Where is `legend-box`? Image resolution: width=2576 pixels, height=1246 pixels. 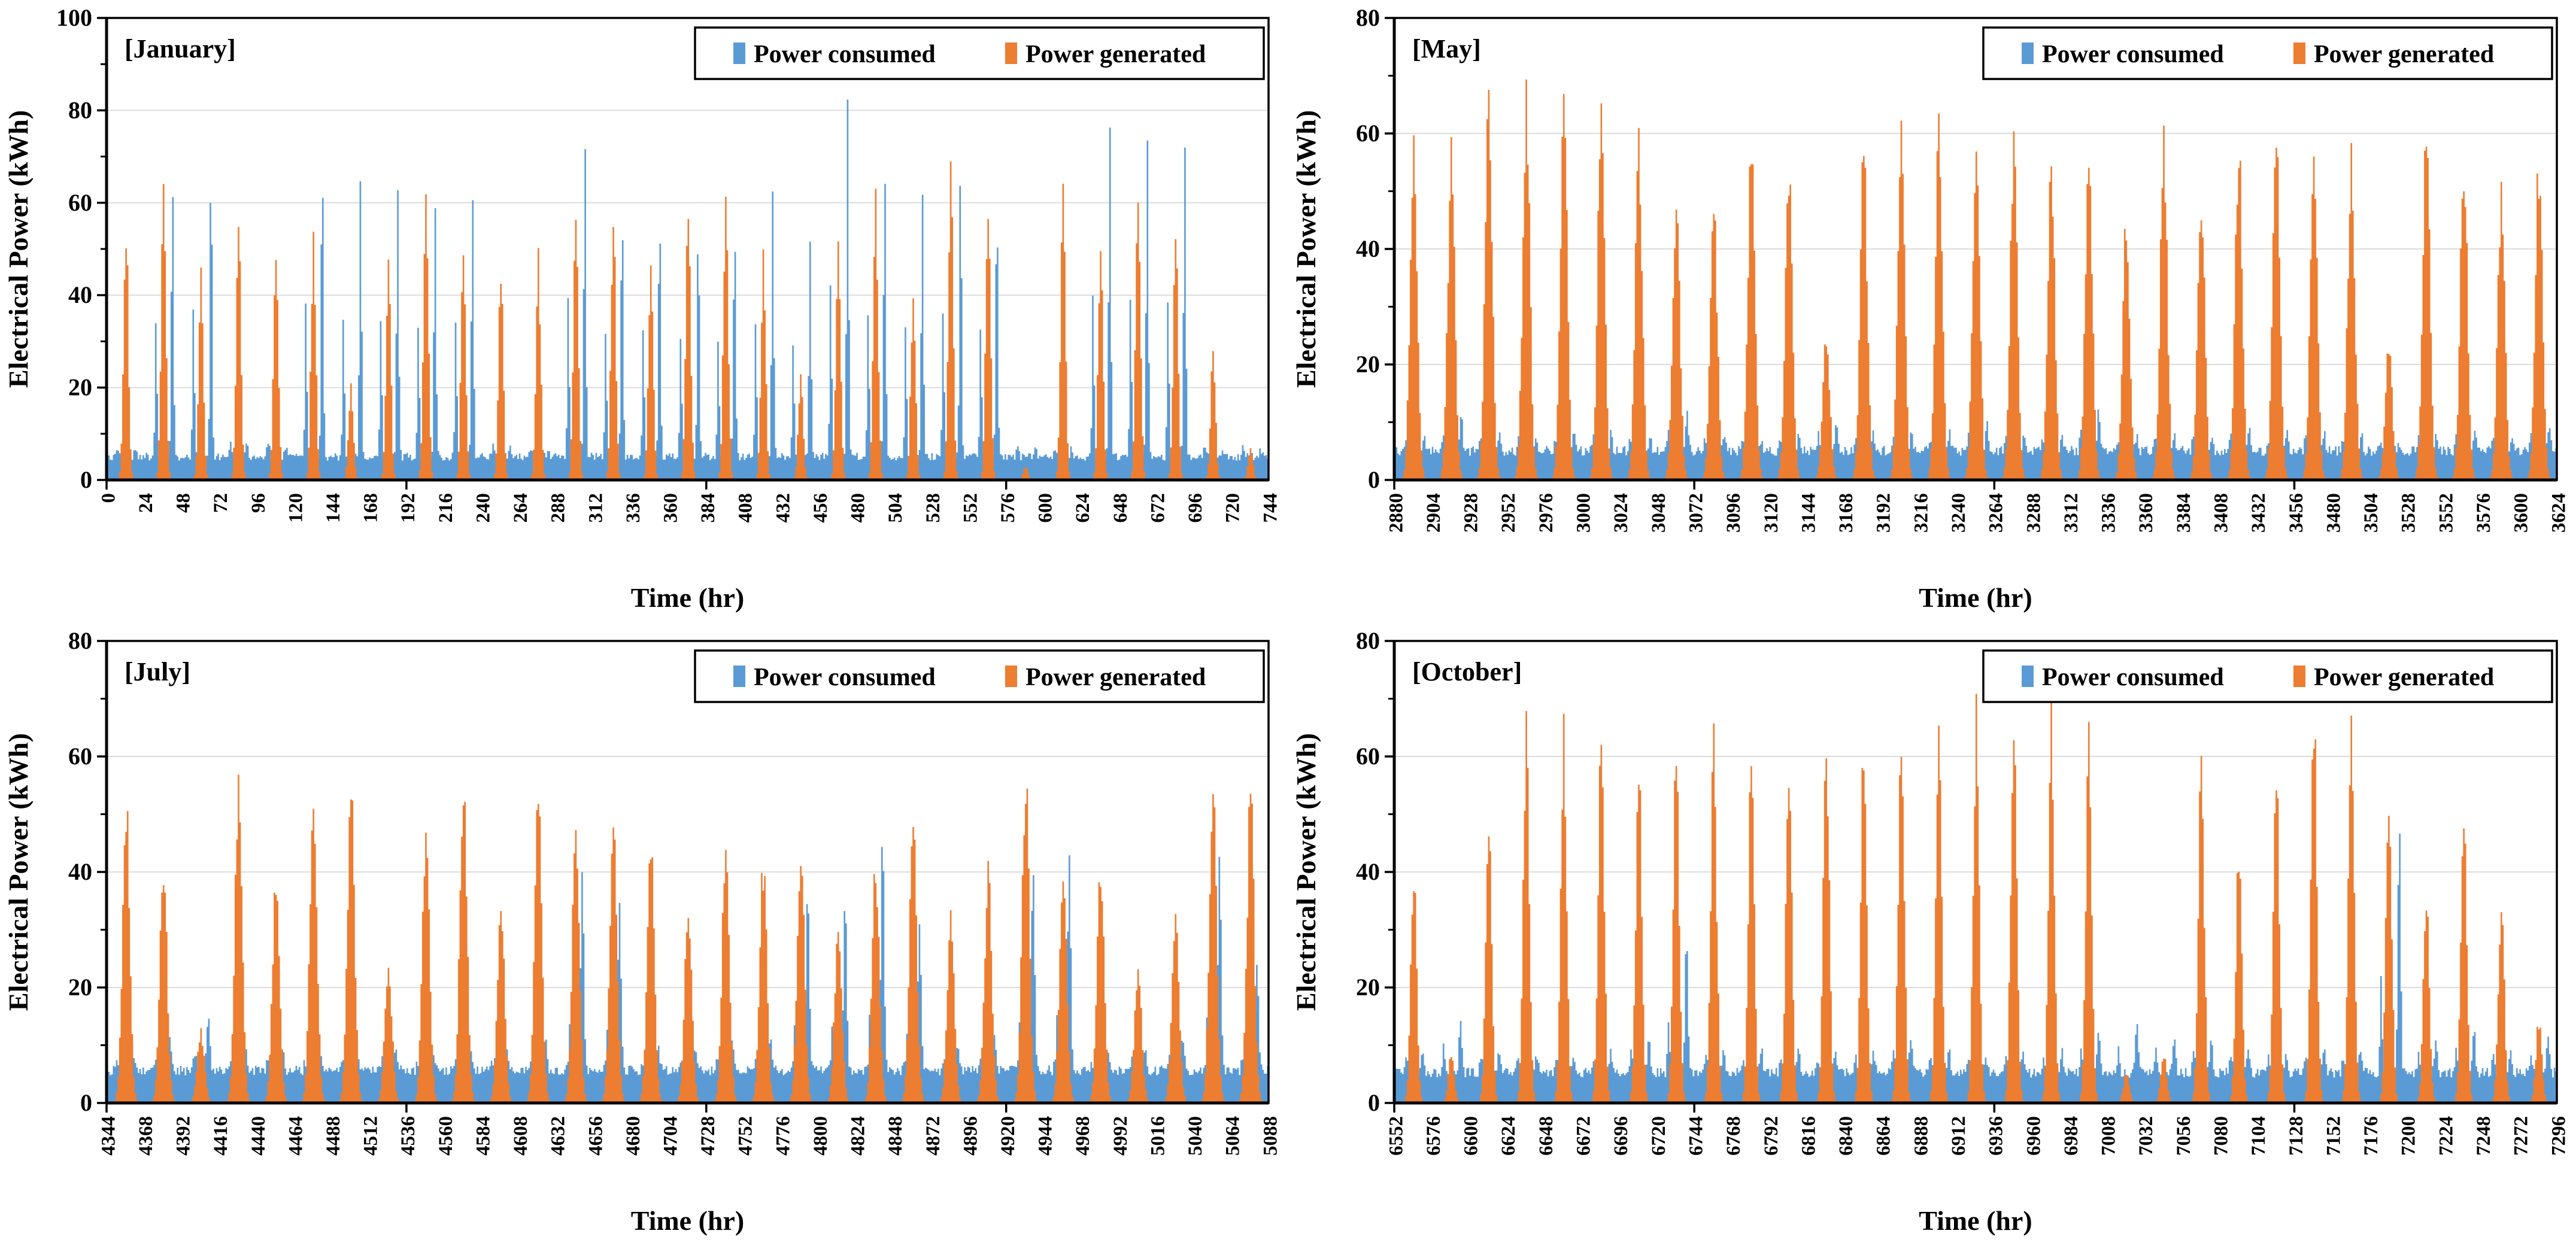
legend-box is located at coordinates (2267, 53).